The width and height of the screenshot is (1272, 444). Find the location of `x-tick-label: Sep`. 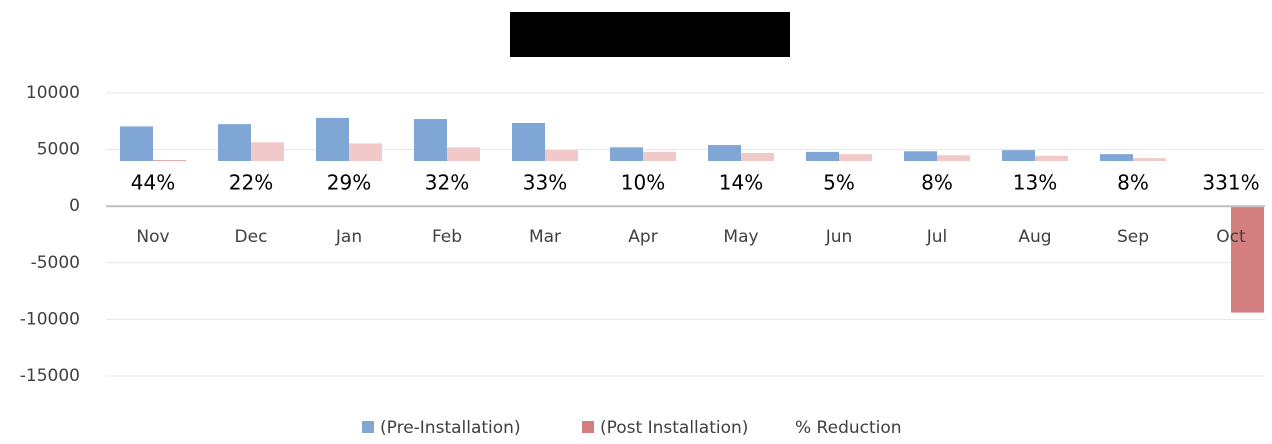

x-tick-label: Sep is located at coordinates (1133, 237).